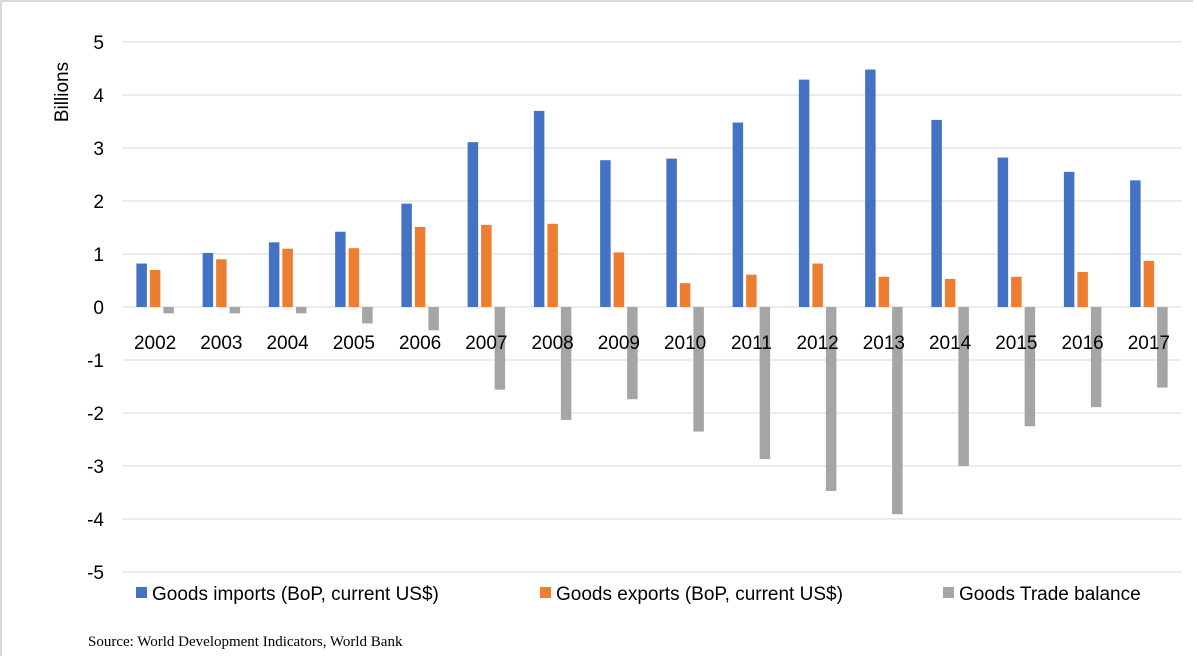 The height and width of the screenshot is (660, 1197). What do you see at coordinates (1016, 343) in the screenshot?
I see `x-tick-label: 2015` at bounding box center [1016, 343].